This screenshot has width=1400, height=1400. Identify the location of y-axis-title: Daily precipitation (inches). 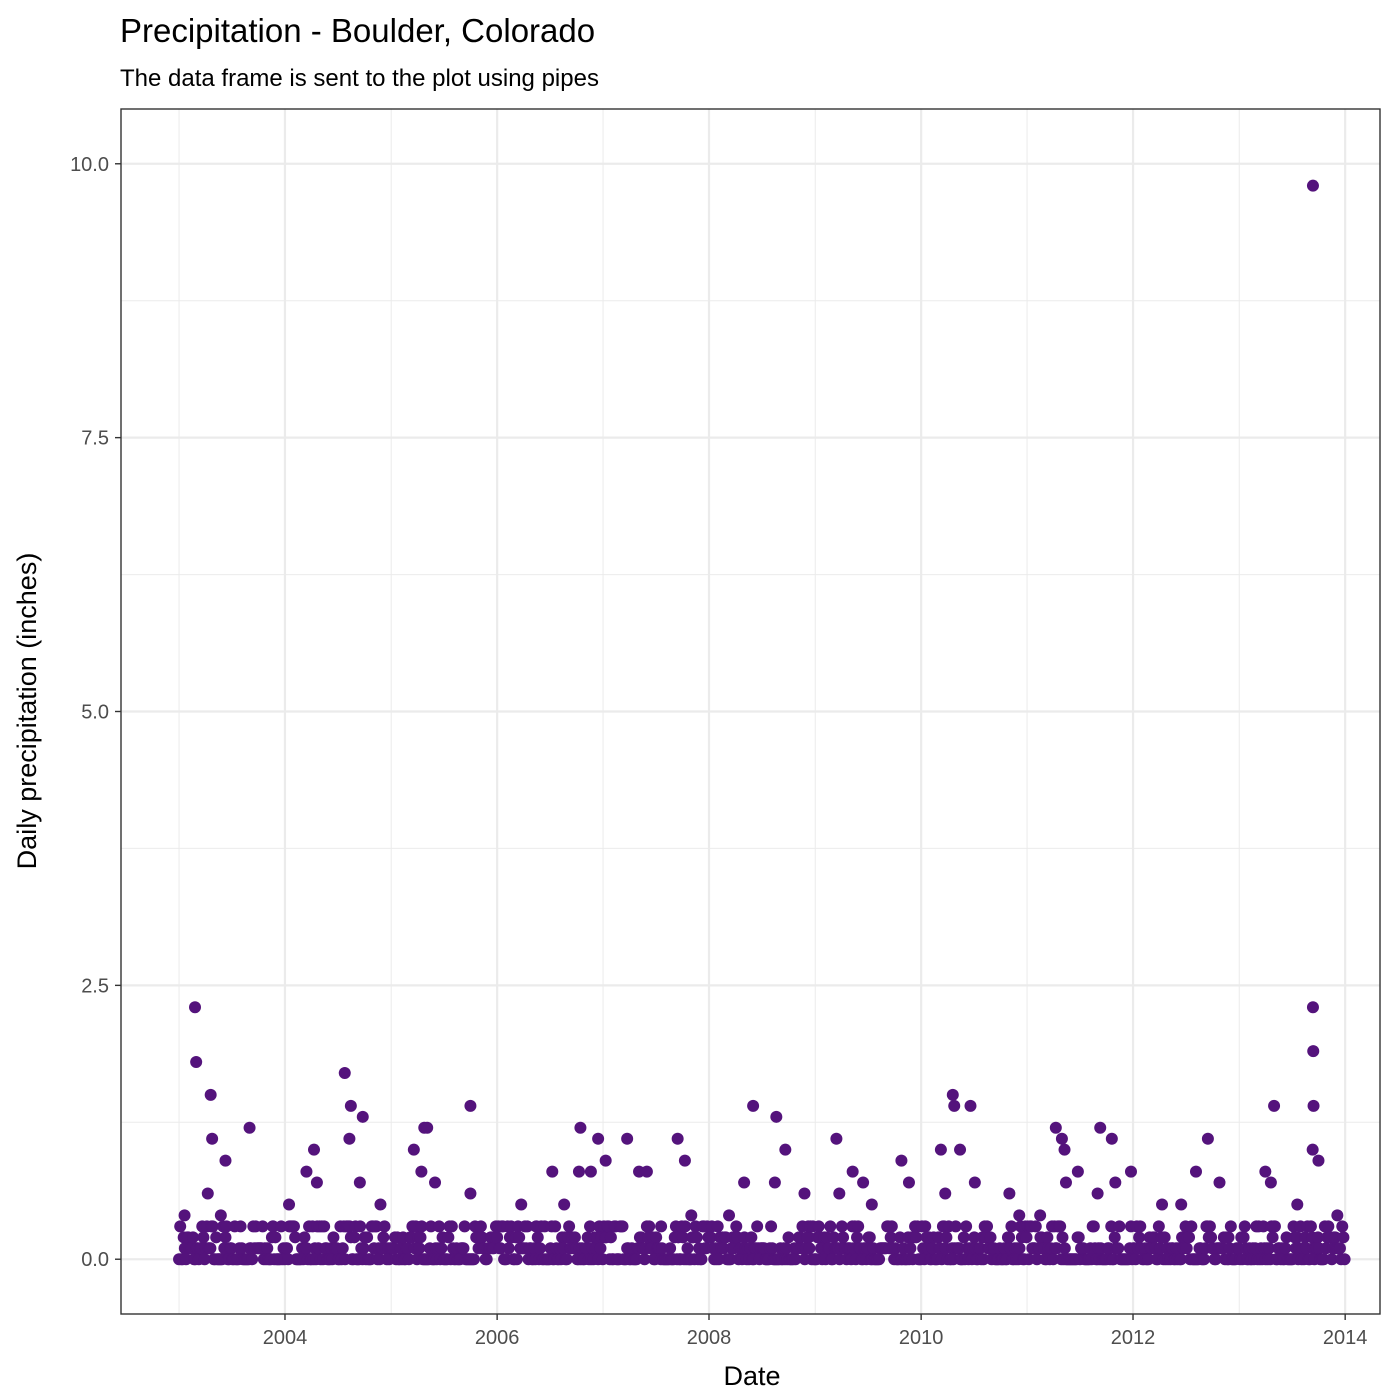
(27, 711).